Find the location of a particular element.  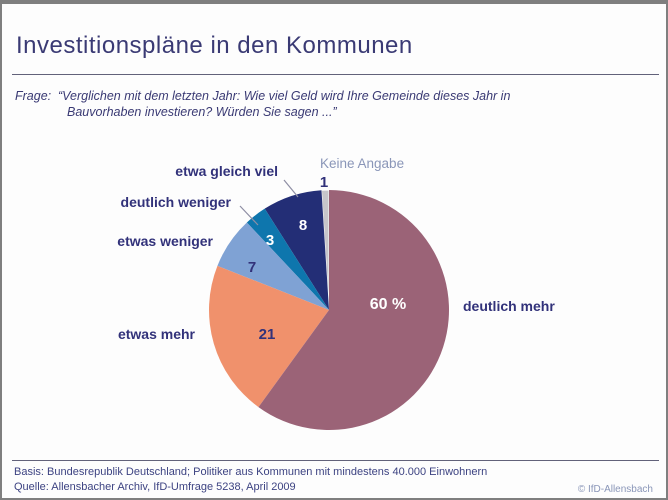

slice-label-etwas-mehr: etwas mehr is located at coordinates (156, 334).